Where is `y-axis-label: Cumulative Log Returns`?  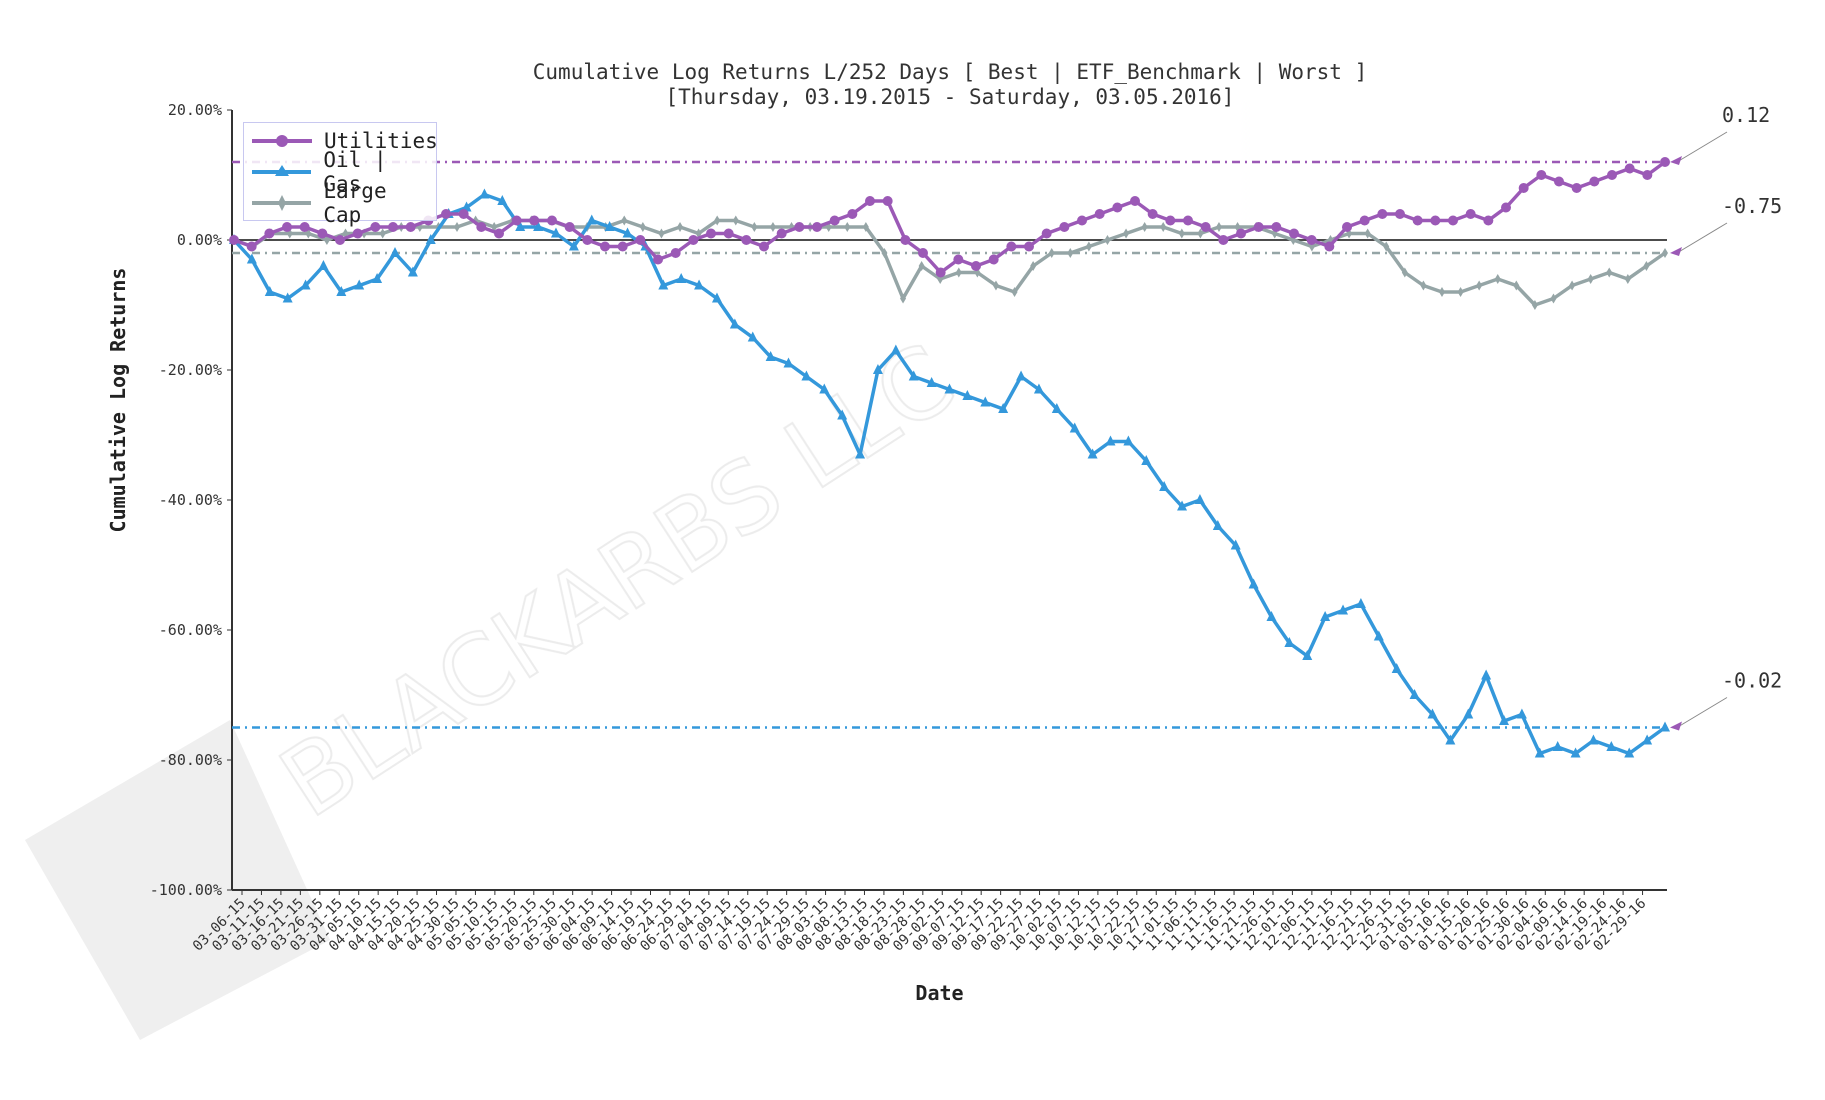
y-axis-label: Cumulative Log Returns is located at coordinates (118, 400).